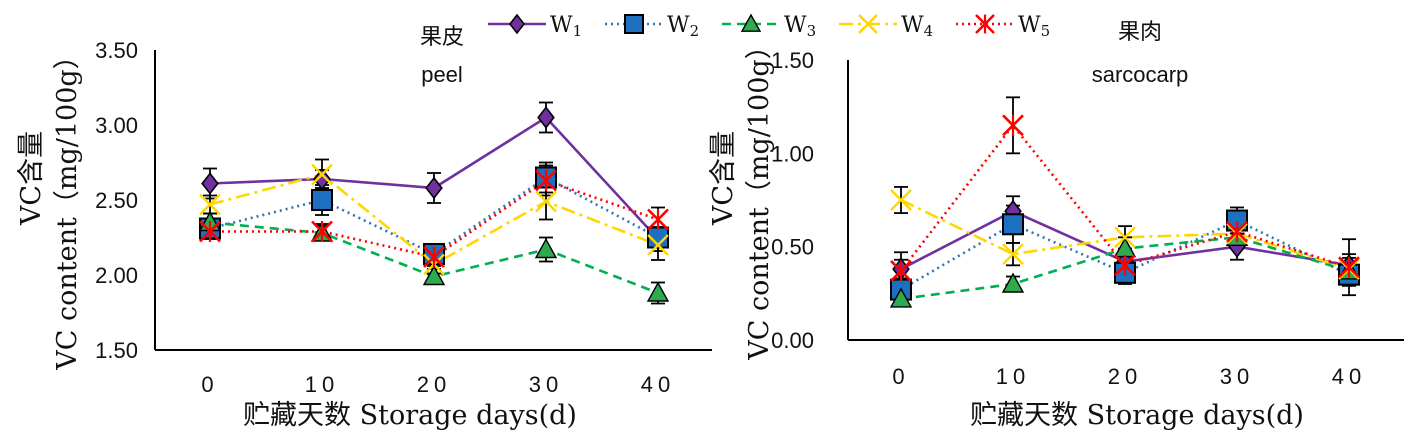  I want to click on legend-entry-W3: W3, so click(769, 26).